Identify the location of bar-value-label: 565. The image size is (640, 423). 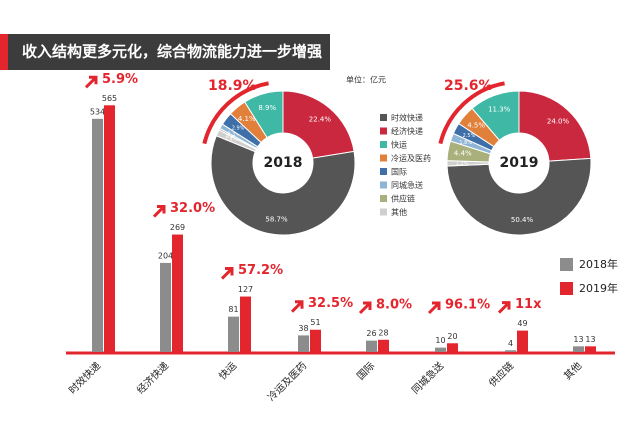
(109, 98).